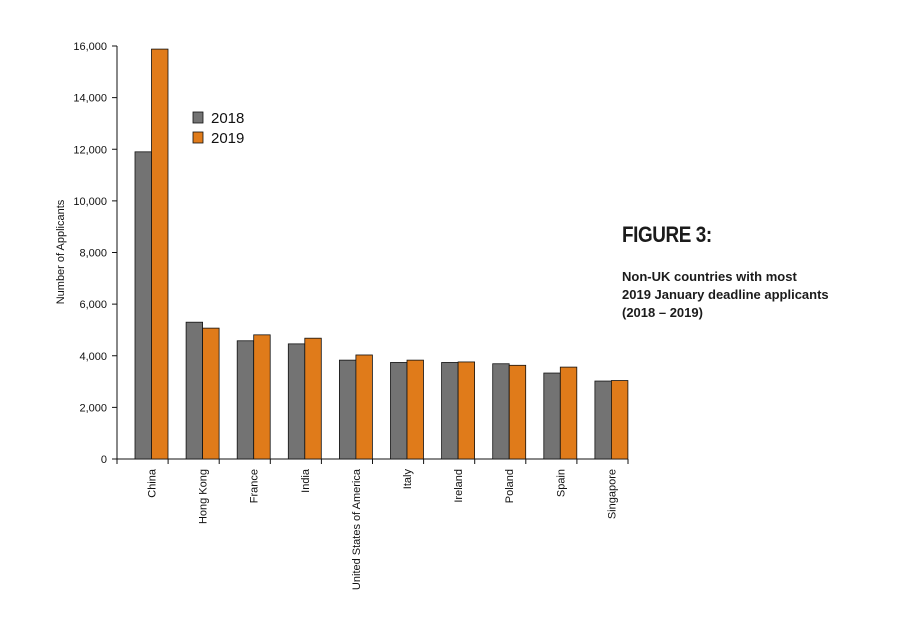  Describe the element at coordinates (357, 529) in the screenshot. I see `x-tick-label: United States of America` at that location.